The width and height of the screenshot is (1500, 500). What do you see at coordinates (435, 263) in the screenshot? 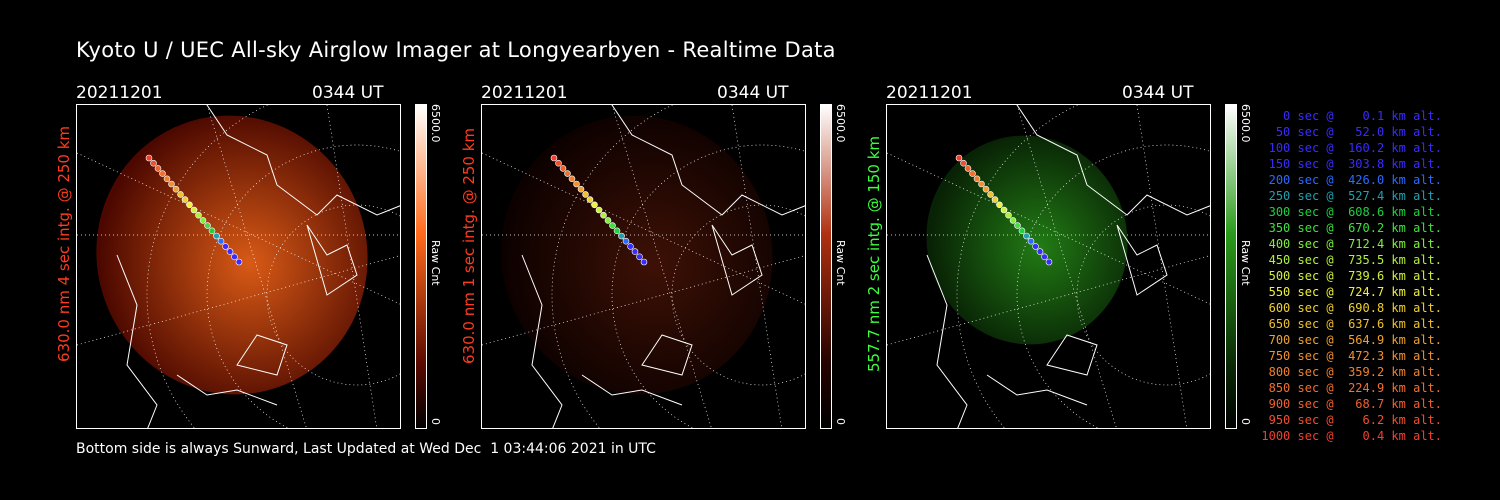
I see `panel-1-colorbar-unit: Raw Cnt` at bounding box center [435, 263].